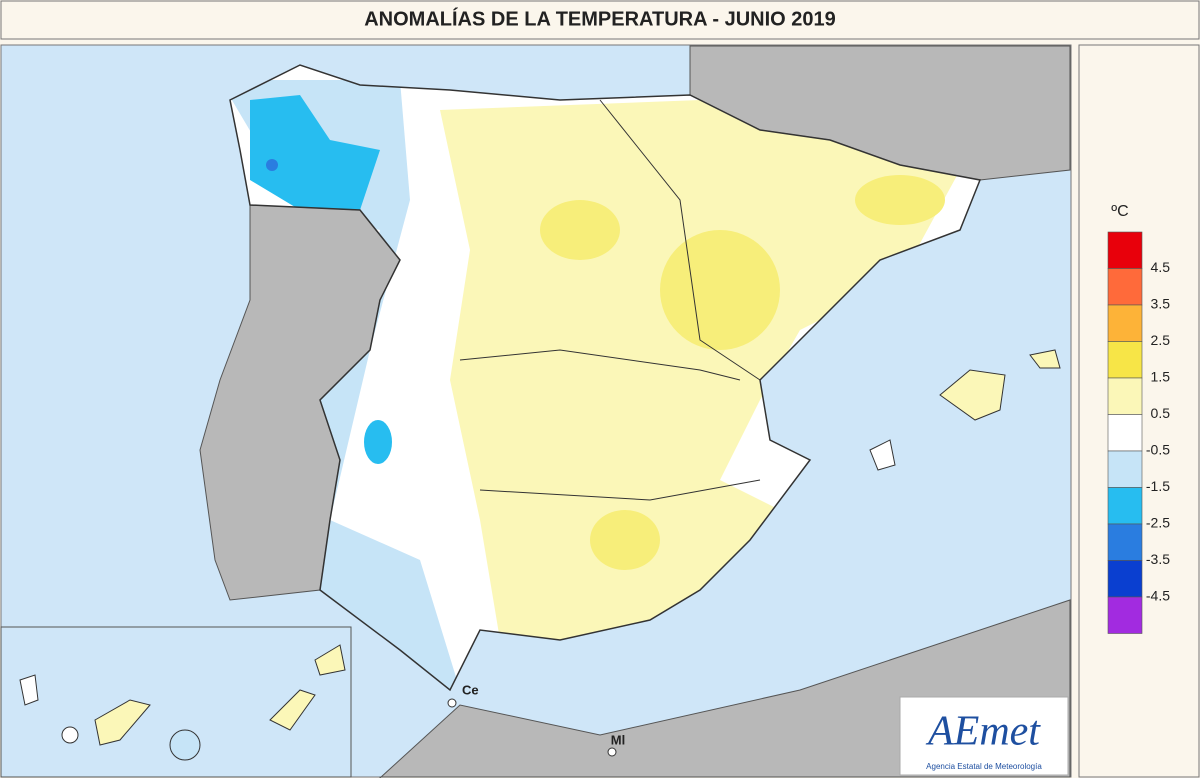 Image resolution: width=1200 pixels, height=778 pixels. I want to click on tenerife, so click(122, 722).